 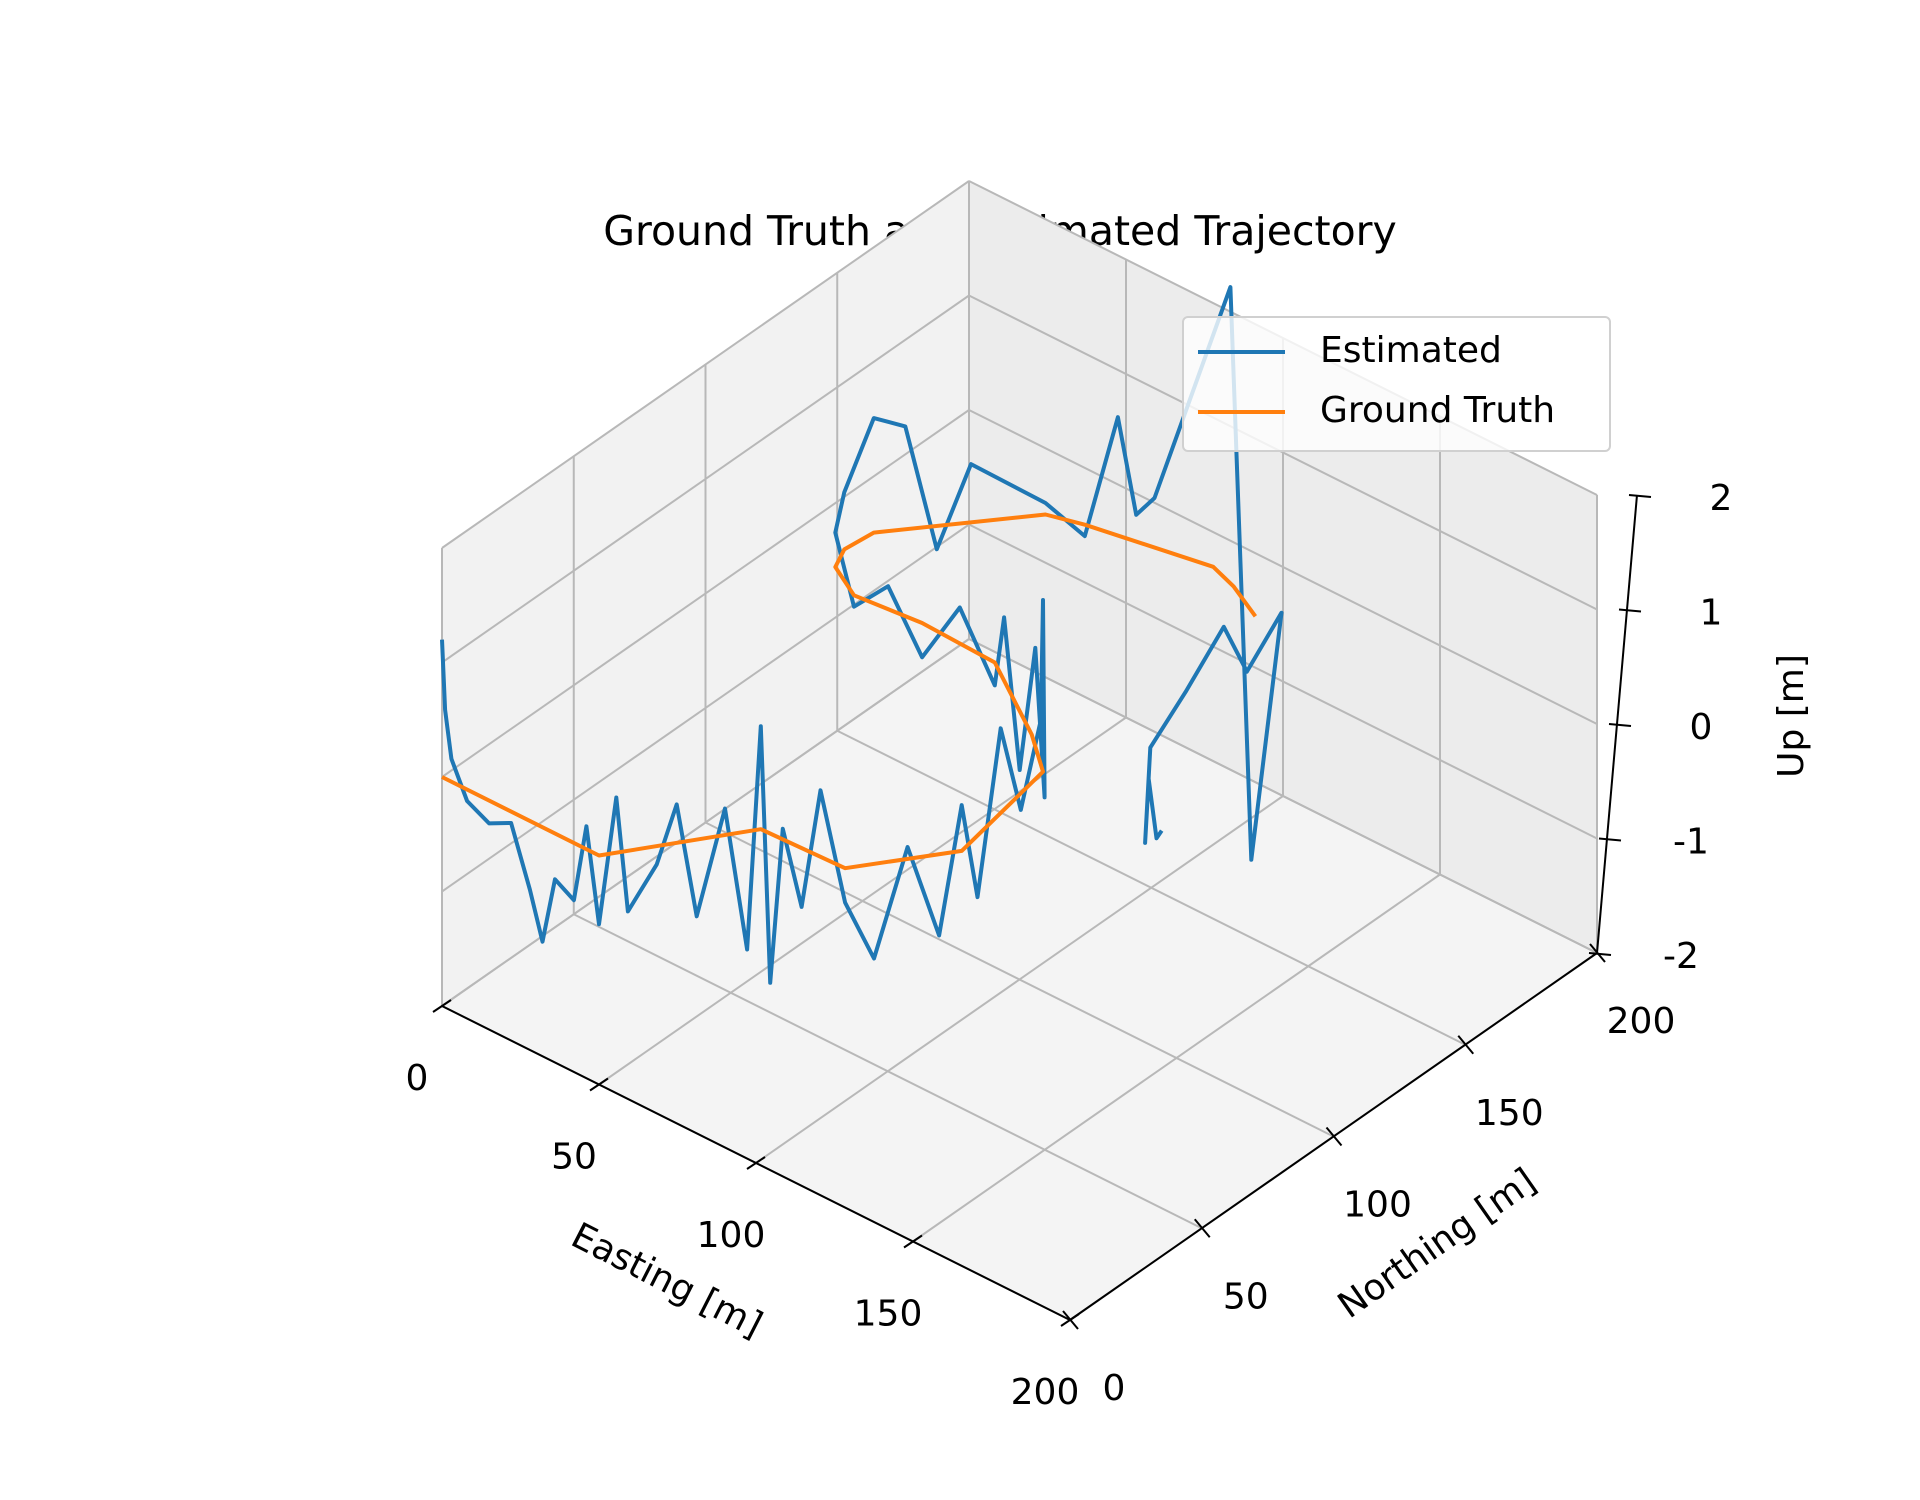 What do you see at coordinates (731, 1235) in the screenshot?
I see `x-tick-label: 100` at bounding box center [731, 1235].